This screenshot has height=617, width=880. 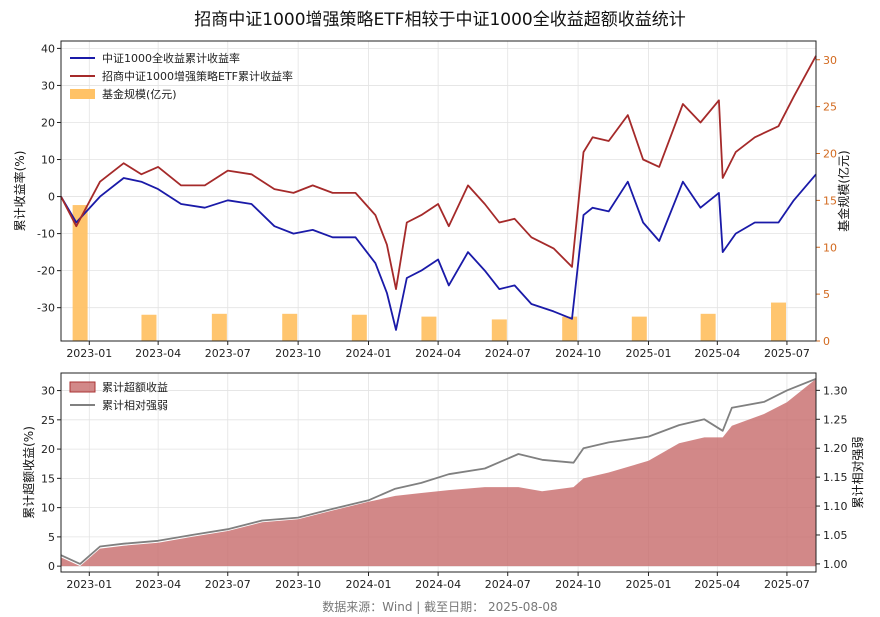 What do you see at coordinates (197, 76) in the screenshot?
I see `legend-label: 招商中证1000增强策略ETF累计收益率` at bounding box center [197, 76].